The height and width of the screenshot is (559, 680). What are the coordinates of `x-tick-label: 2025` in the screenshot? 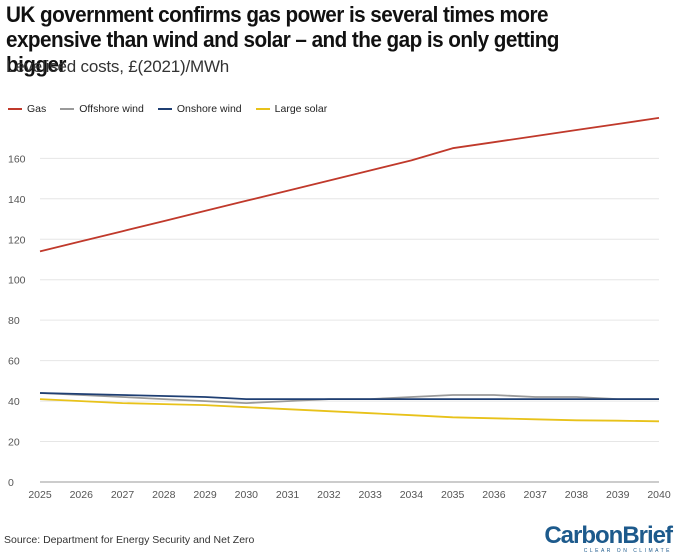 It's located at (40, 495).